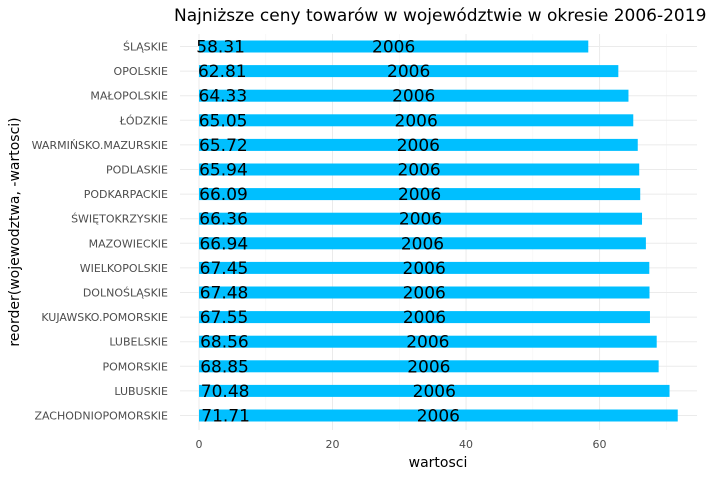  What do you see at coordinates (600, 444) in the screenshot?
I see `x-tick-label: 60` at bounding box center [600, 444].